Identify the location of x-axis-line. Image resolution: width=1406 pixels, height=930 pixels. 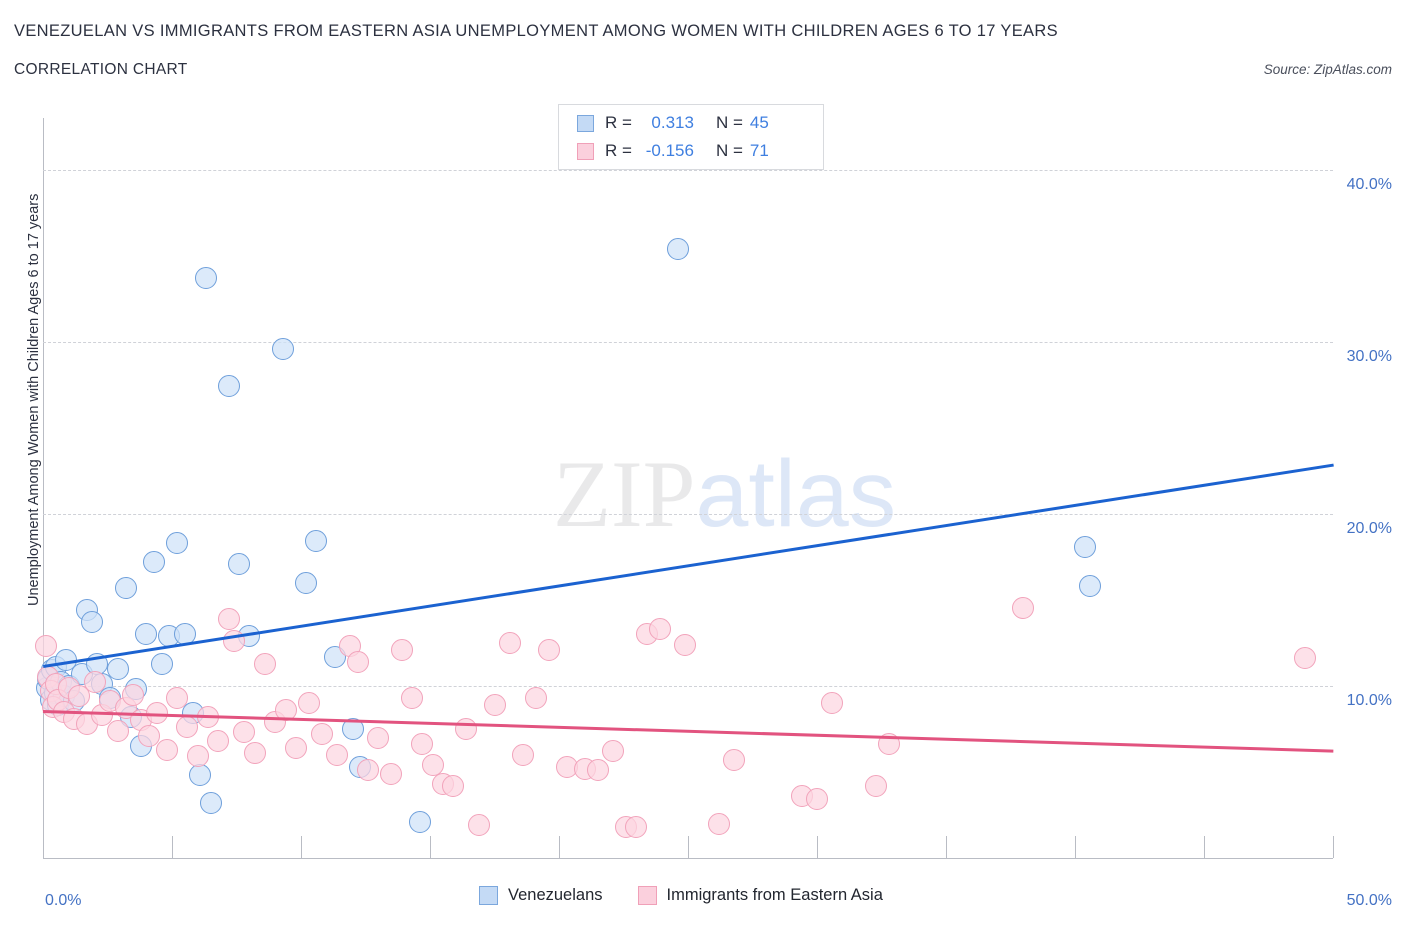
(688, 858).